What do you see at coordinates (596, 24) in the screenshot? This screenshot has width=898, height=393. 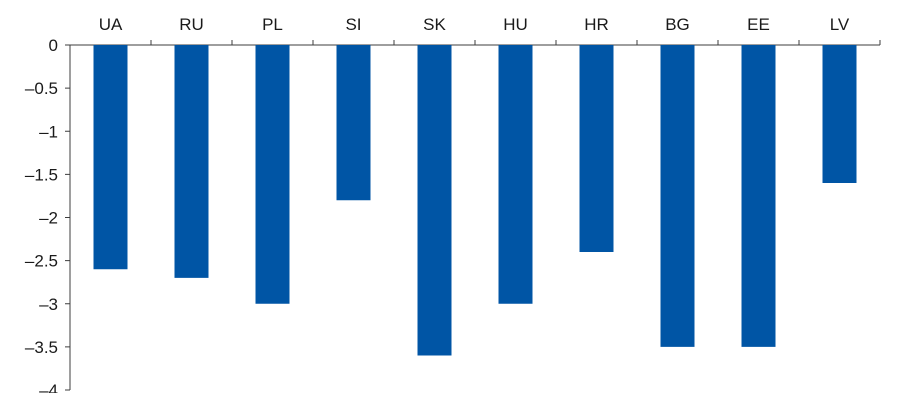 I see `x-tick-label: HR` at bounding box center [596, 24].